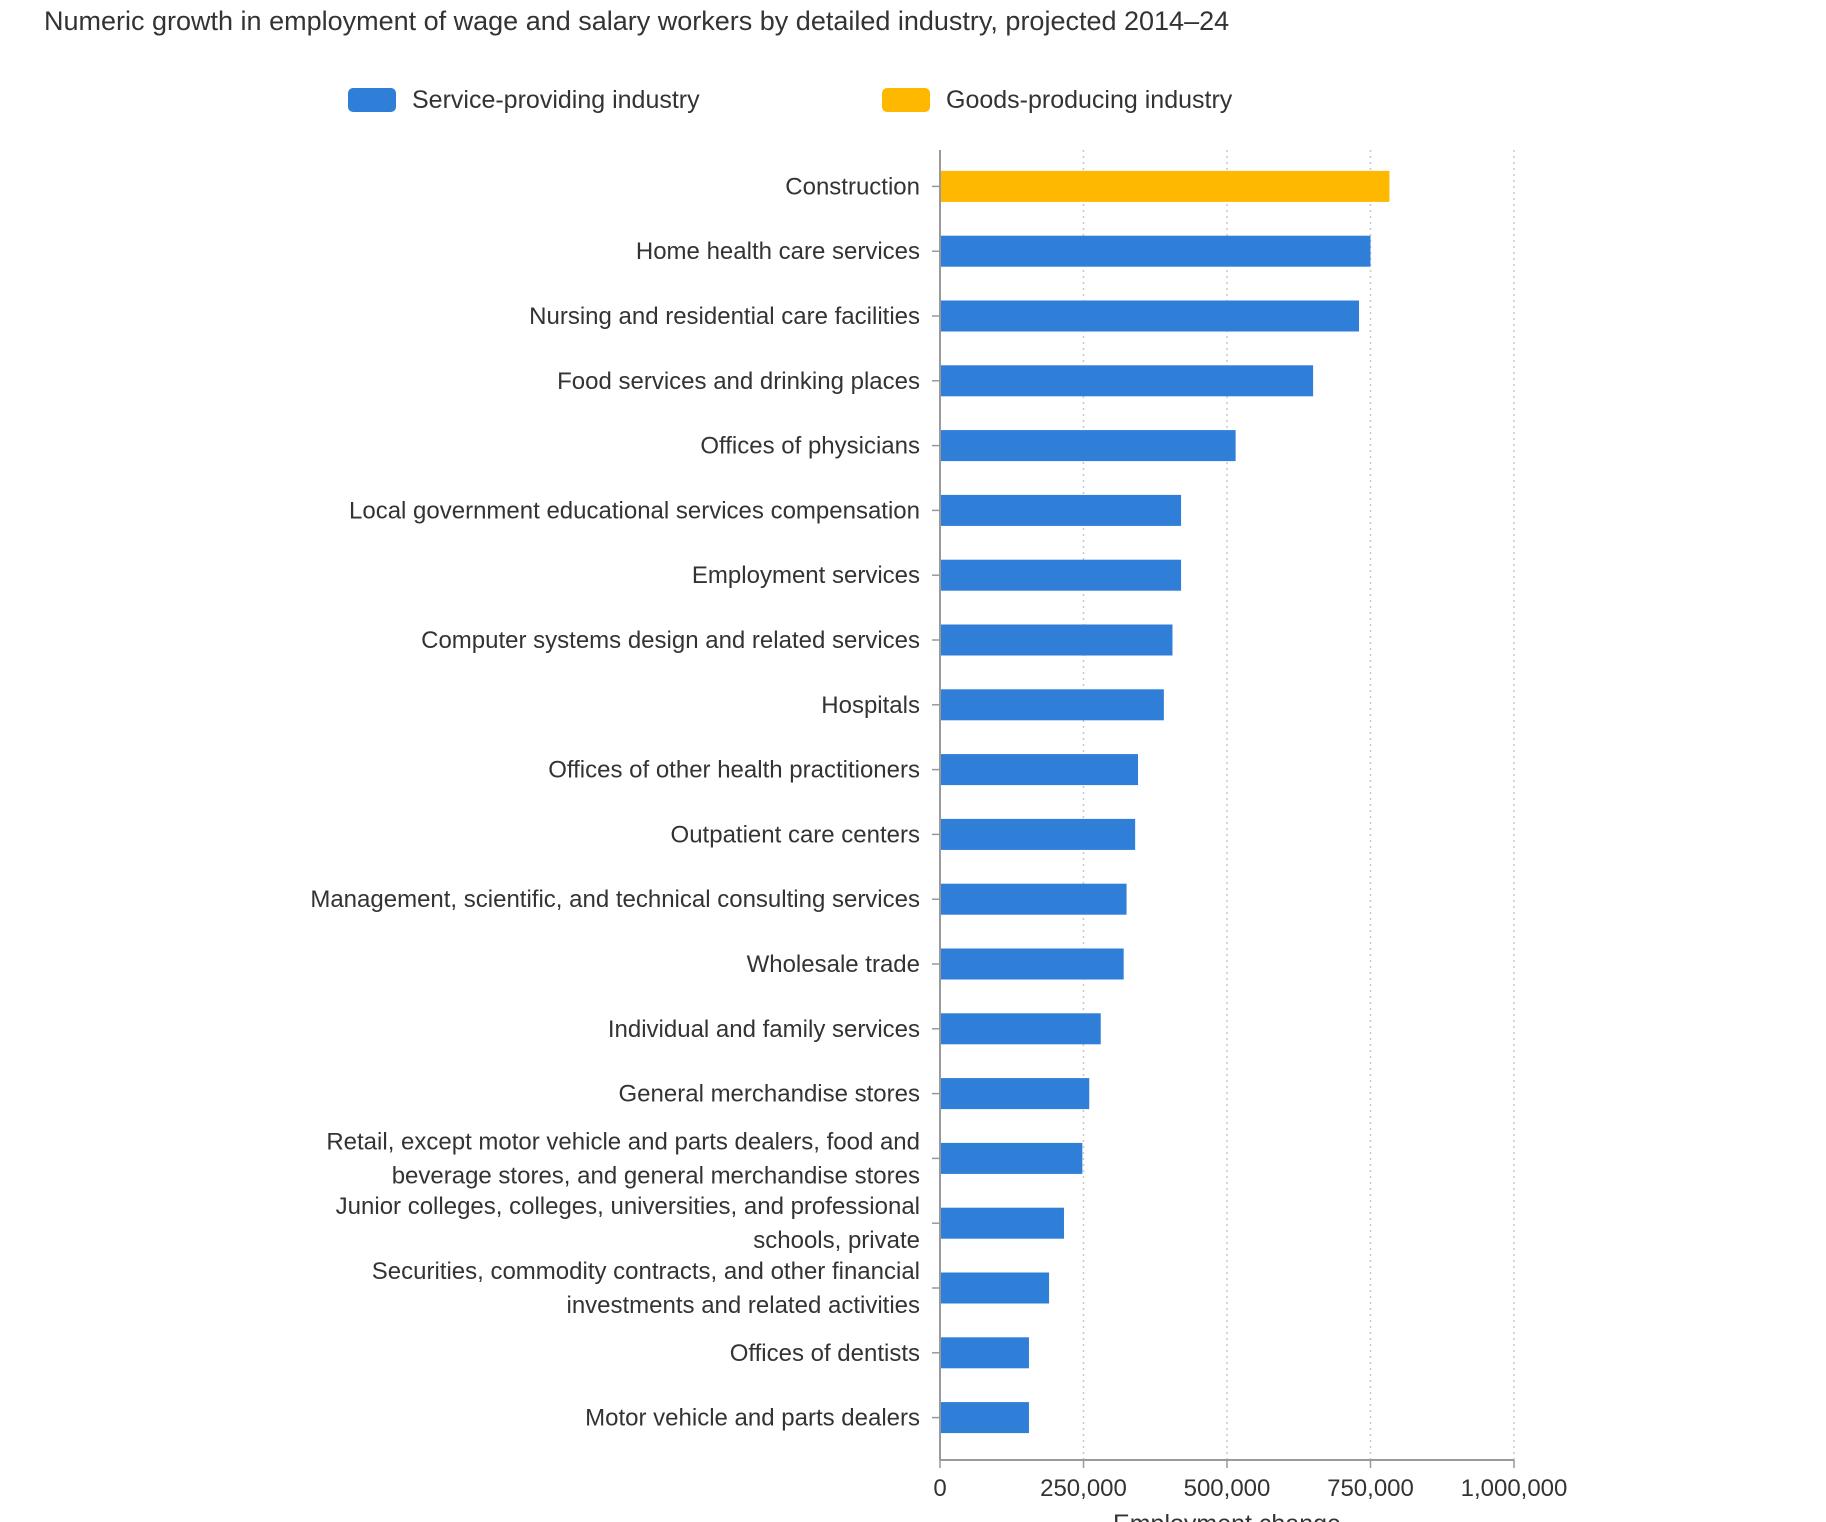  What do you see at coordinates (1370, 1488) in the screenshot?
I see `x-tick-label: 750,000` at bounding box center [1370, 1488].